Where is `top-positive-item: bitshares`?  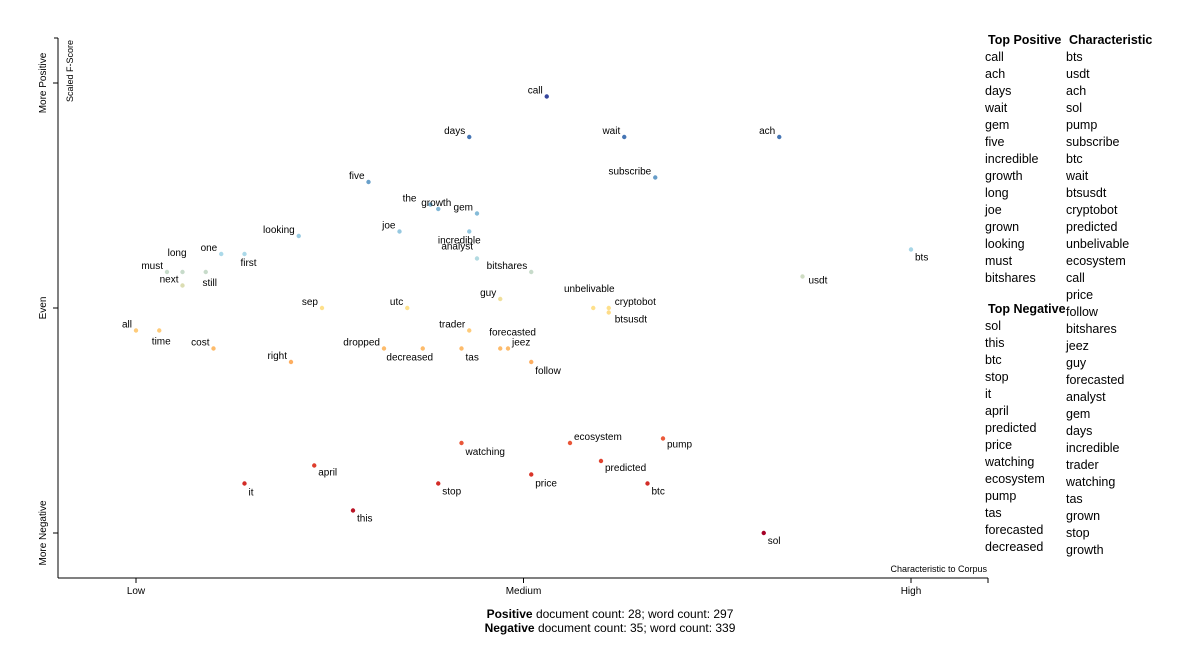 top-positive-item: bitshares is located at coordinates (1010, 278).